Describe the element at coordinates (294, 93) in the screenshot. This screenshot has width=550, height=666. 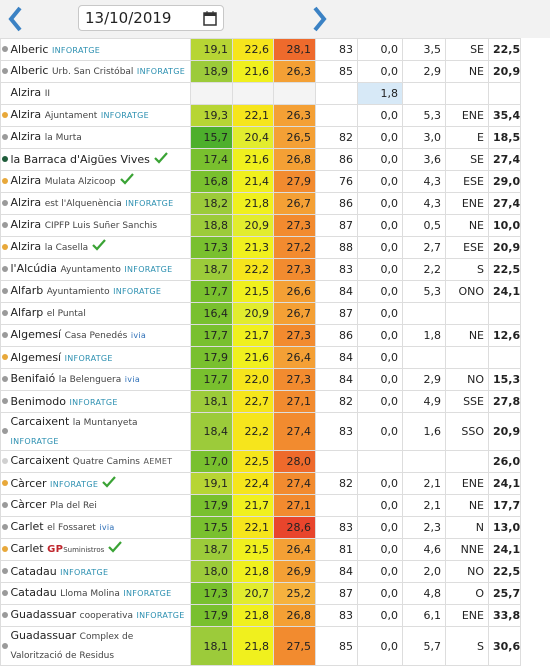
I see `temp-max` at that location.